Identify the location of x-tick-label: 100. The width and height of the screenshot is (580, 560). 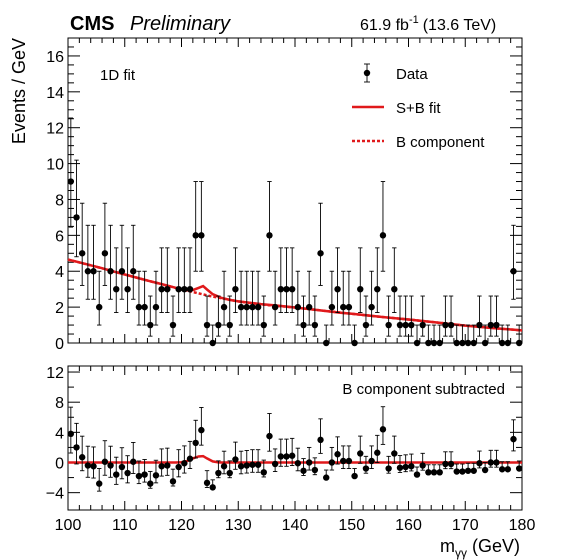
(68, 525).